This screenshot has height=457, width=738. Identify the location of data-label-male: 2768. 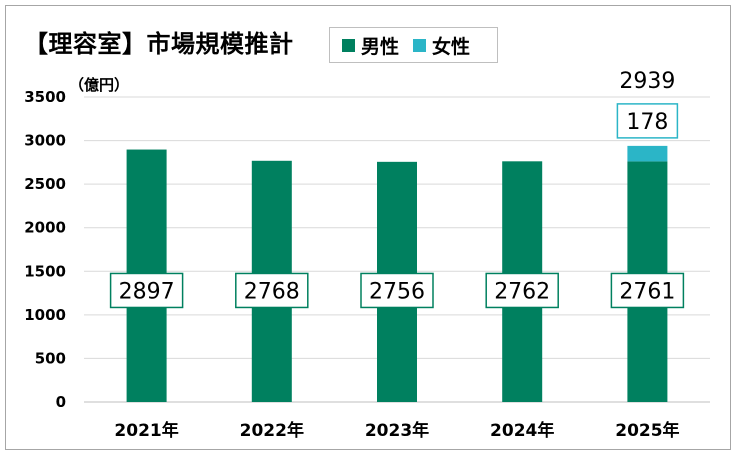
(272, 291).